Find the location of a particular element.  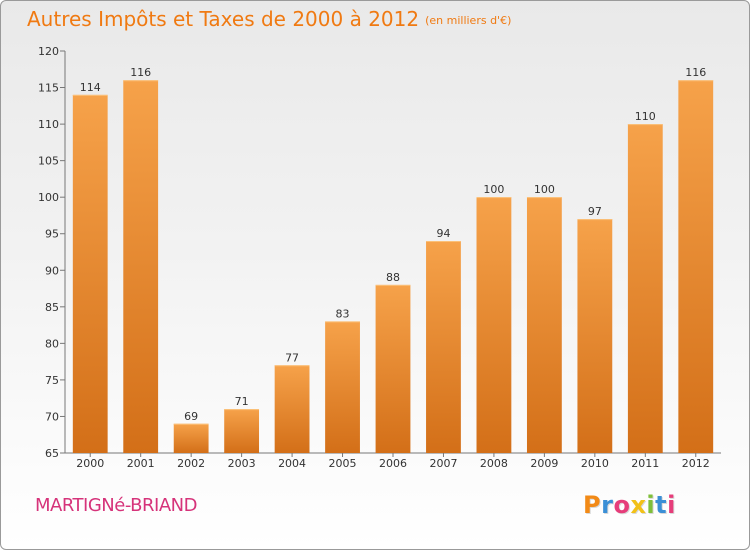

data-label: 110 is located at coordinates (645, 116).